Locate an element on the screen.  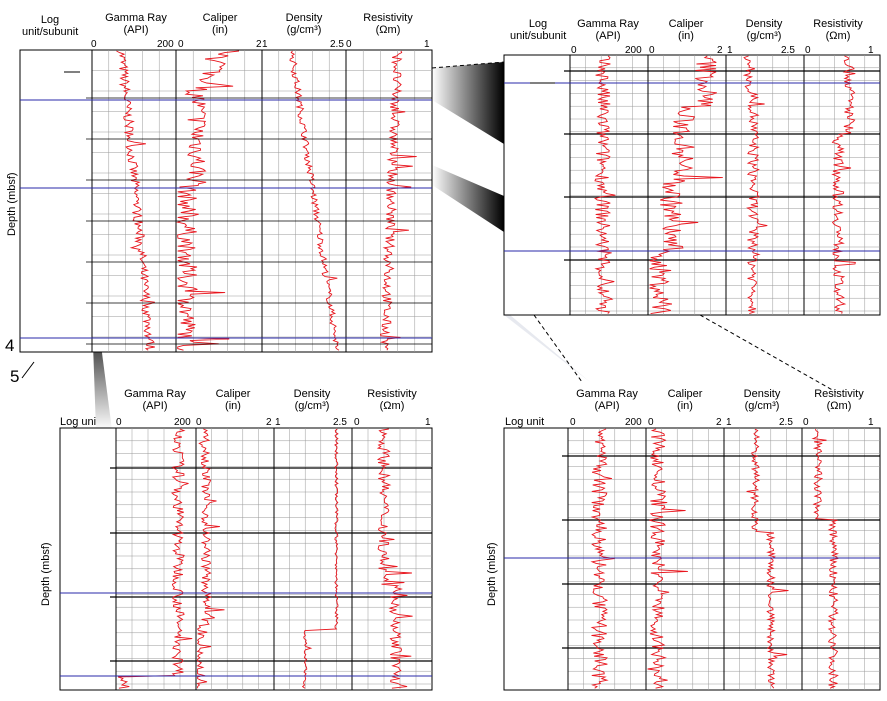
zoom-wedge-unit2 is located at coordinates (547, 348).